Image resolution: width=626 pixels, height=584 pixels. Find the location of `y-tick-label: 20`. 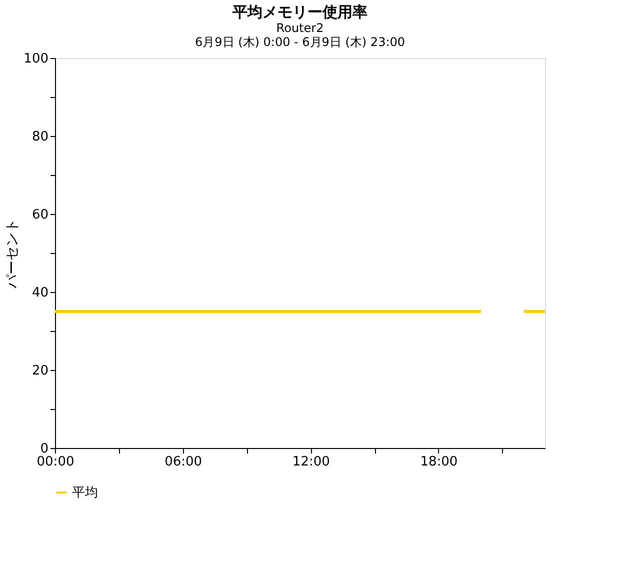

y-tick-label: 20 is located at coordinates (40, 371).